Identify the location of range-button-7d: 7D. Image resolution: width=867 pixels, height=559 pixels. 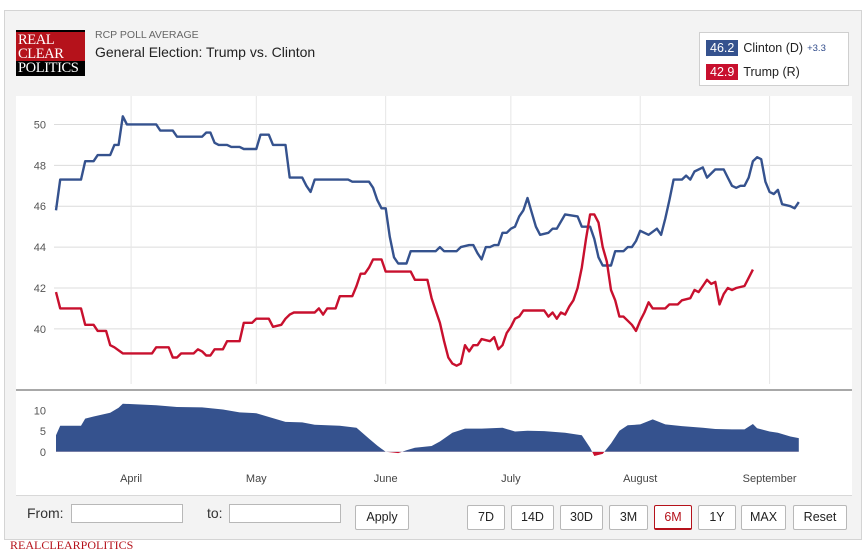
(486, 517).